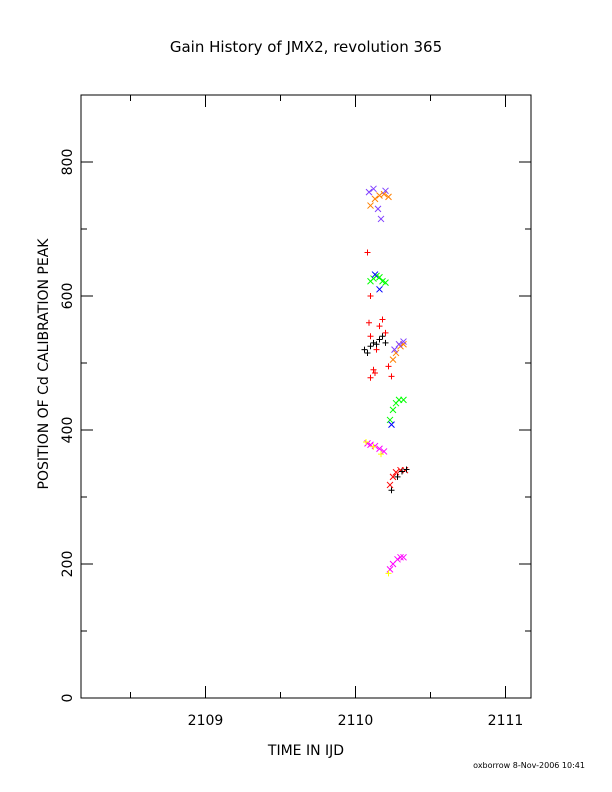  Describe the element at coordinates (306, 47) in the screenshot. I see `chart-title: Gain History of JMX2, revolution 365` at that location.